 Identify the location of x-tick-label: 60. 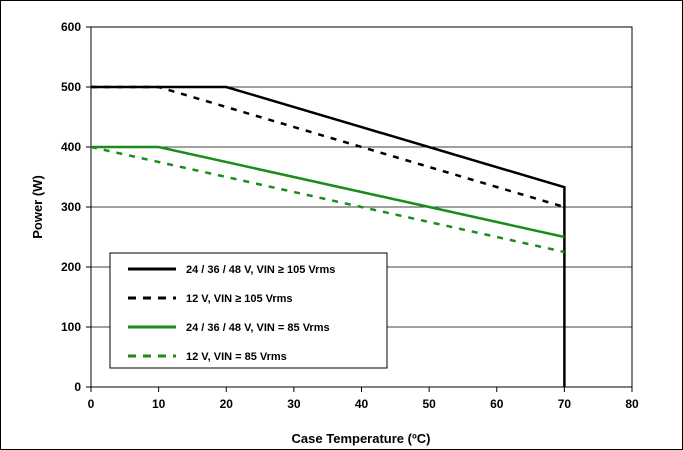
(497, 404).